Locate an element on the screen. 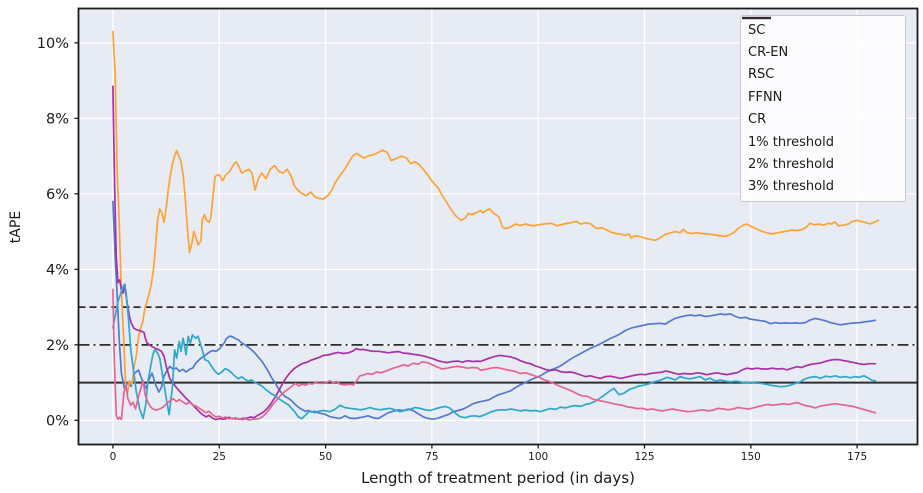  y-tick-label: 2% is located at coordinates (57, 346).